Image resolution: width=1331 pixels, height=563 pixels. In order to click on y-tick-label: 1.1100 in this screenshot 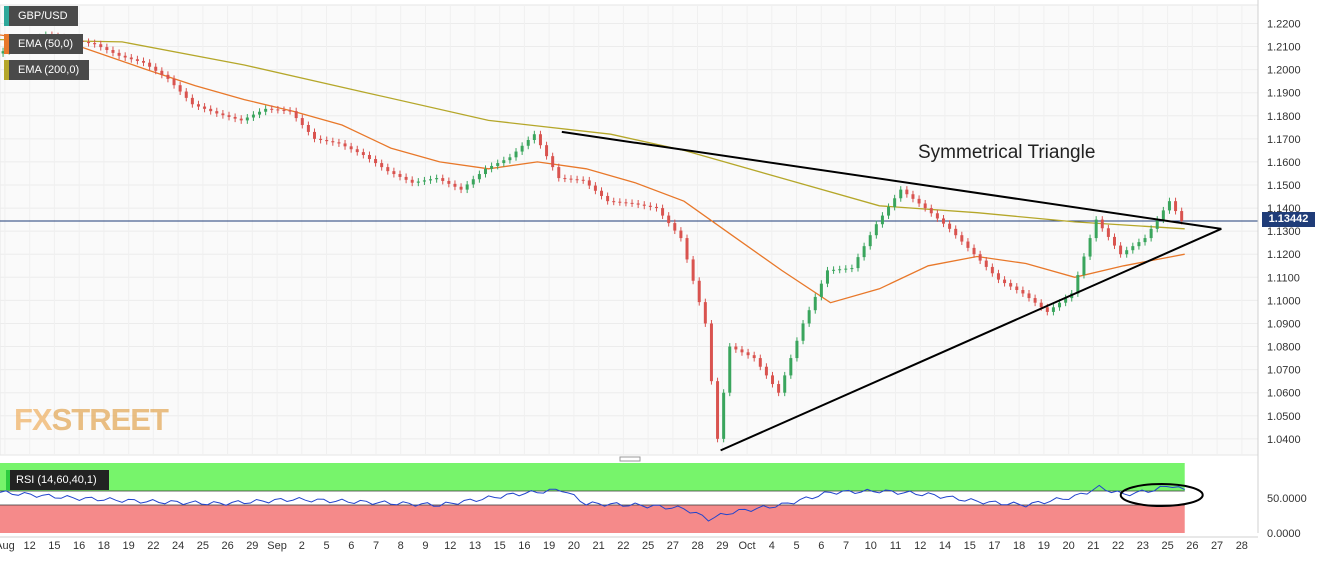, I will do `click(1283, 278)`.